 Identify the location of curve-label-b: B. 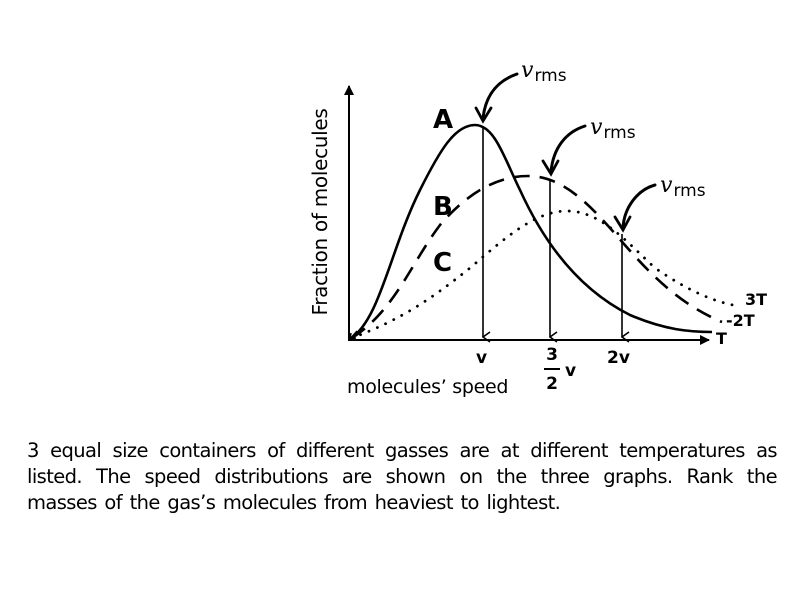
(443, 207).